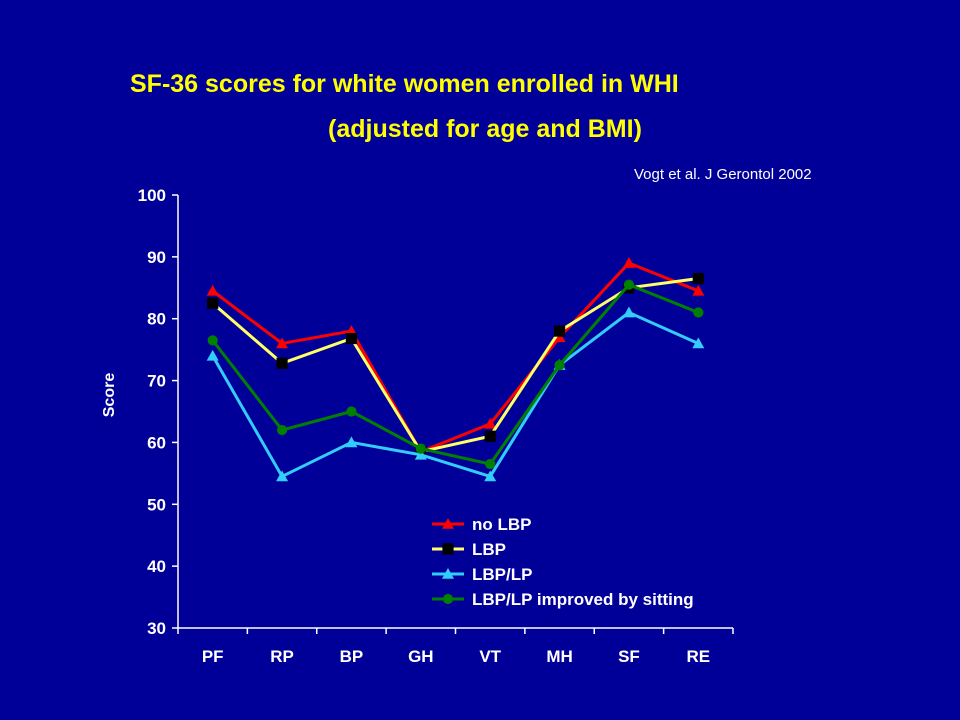 This screenshot has width=960, height=720. What do you see at coordinates (629, 656) in the screenshot?
I see `x-tick-label: SF` at bounding box center [629, 656].